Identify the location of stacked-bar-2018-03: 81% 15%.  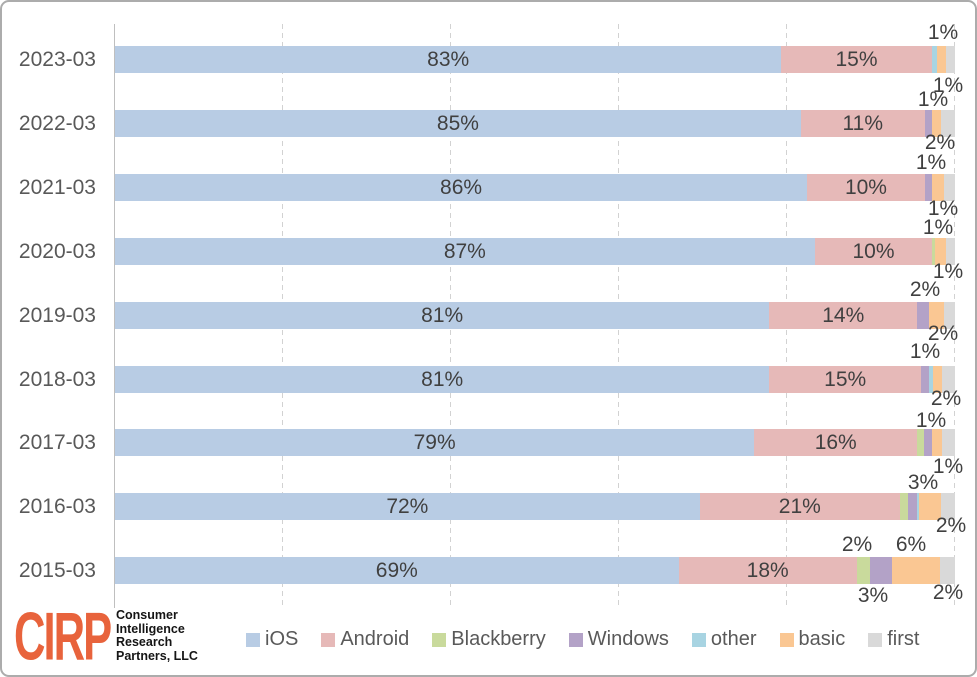
(535, 379).